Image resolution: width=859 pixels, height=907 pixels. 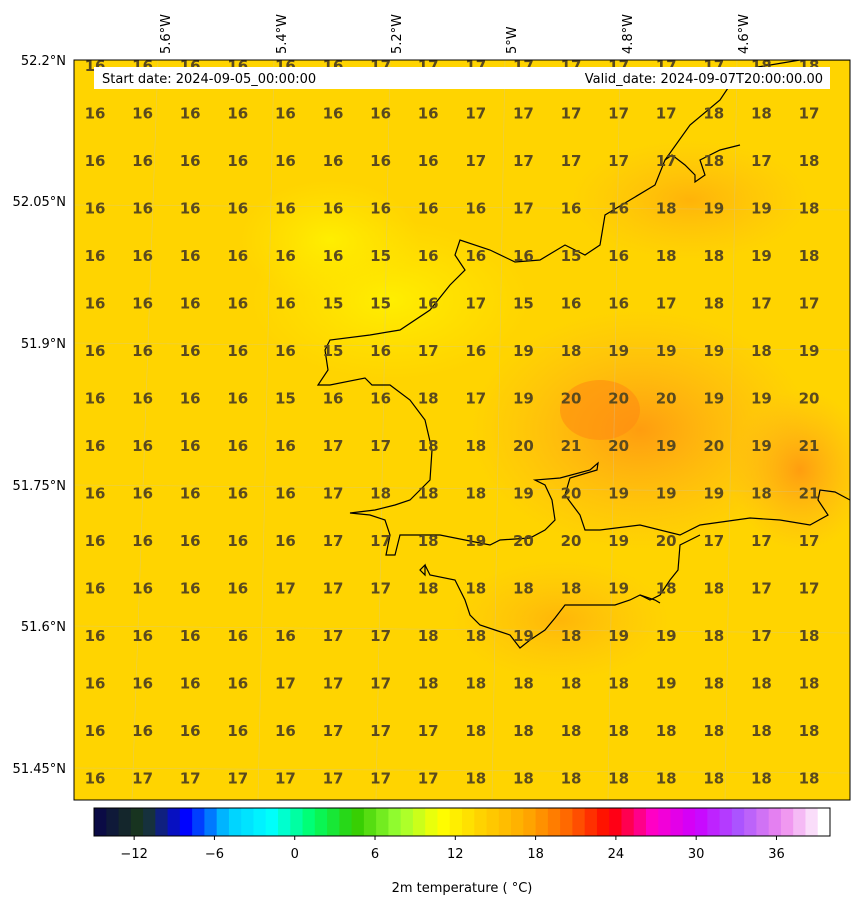 What do you see at coordinates (628, 34) in the screenshot?
I see `lon-label: 4.8°W` at bounding box center [628, 34].